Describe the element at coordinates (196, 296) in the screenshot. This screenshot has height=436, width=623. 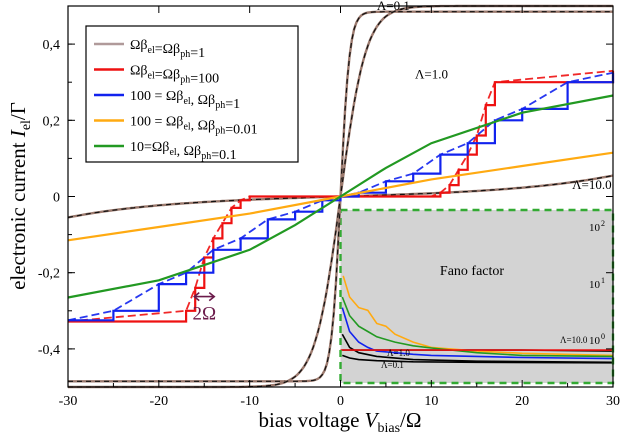
I see `arrow-head-left` at that location.